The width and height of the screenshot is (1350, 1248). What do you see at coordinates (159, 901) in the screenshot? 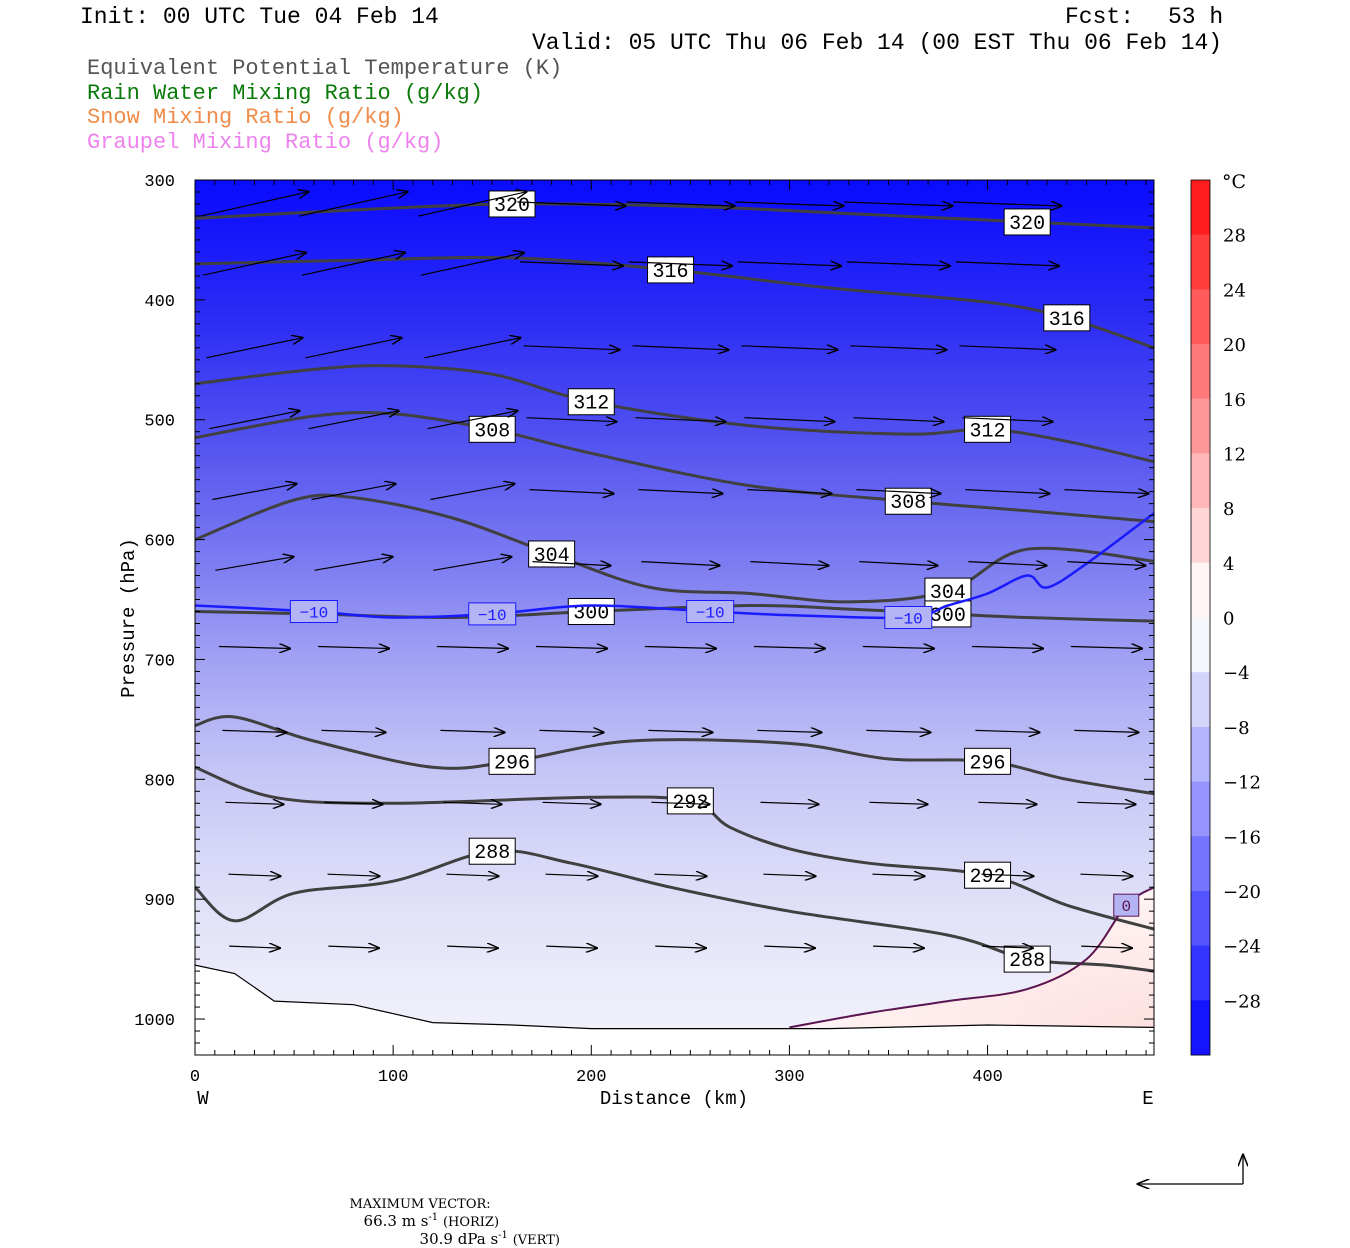
I see `y-tick-label: 900` at bounding box center [159, 901].